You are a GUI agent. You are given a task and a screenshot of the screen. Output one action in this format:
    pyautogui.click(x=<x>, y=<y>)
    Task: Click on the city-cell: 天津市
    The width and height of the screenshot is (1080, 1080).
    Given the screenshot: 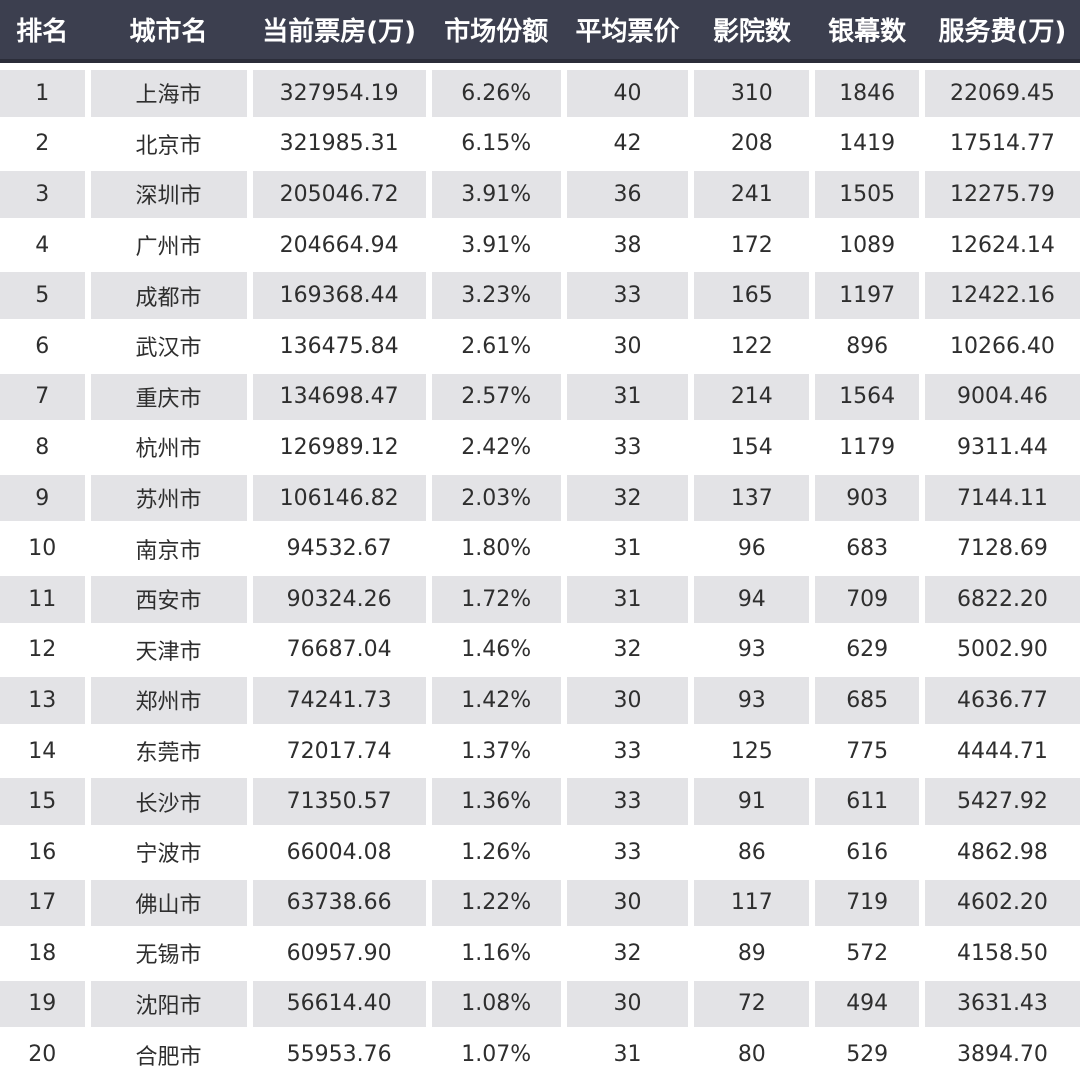 What is the action you would take?
    pyautogui.click(x=168, y=650)
    